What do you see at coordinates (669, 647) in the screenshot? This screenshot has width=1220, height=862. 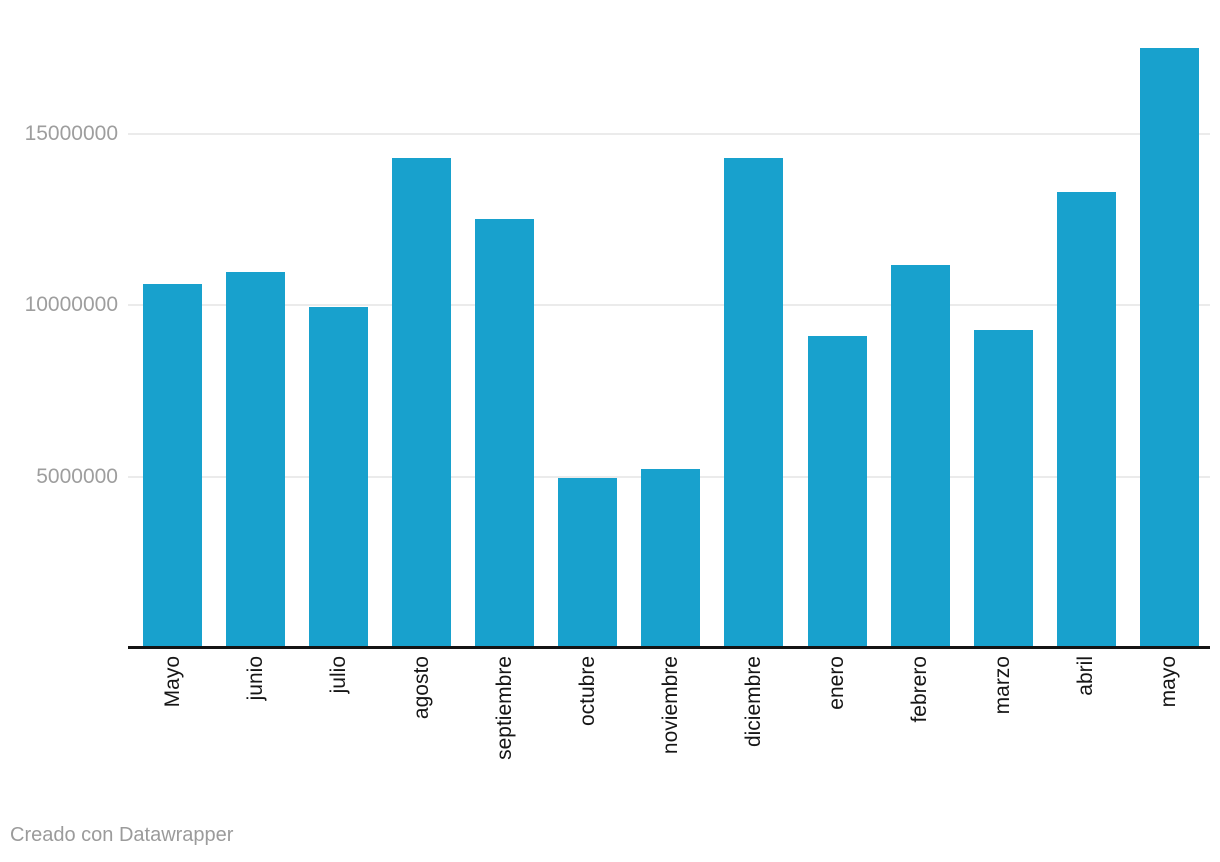 I see `x-axis-line` at bounding box center [669, 647].